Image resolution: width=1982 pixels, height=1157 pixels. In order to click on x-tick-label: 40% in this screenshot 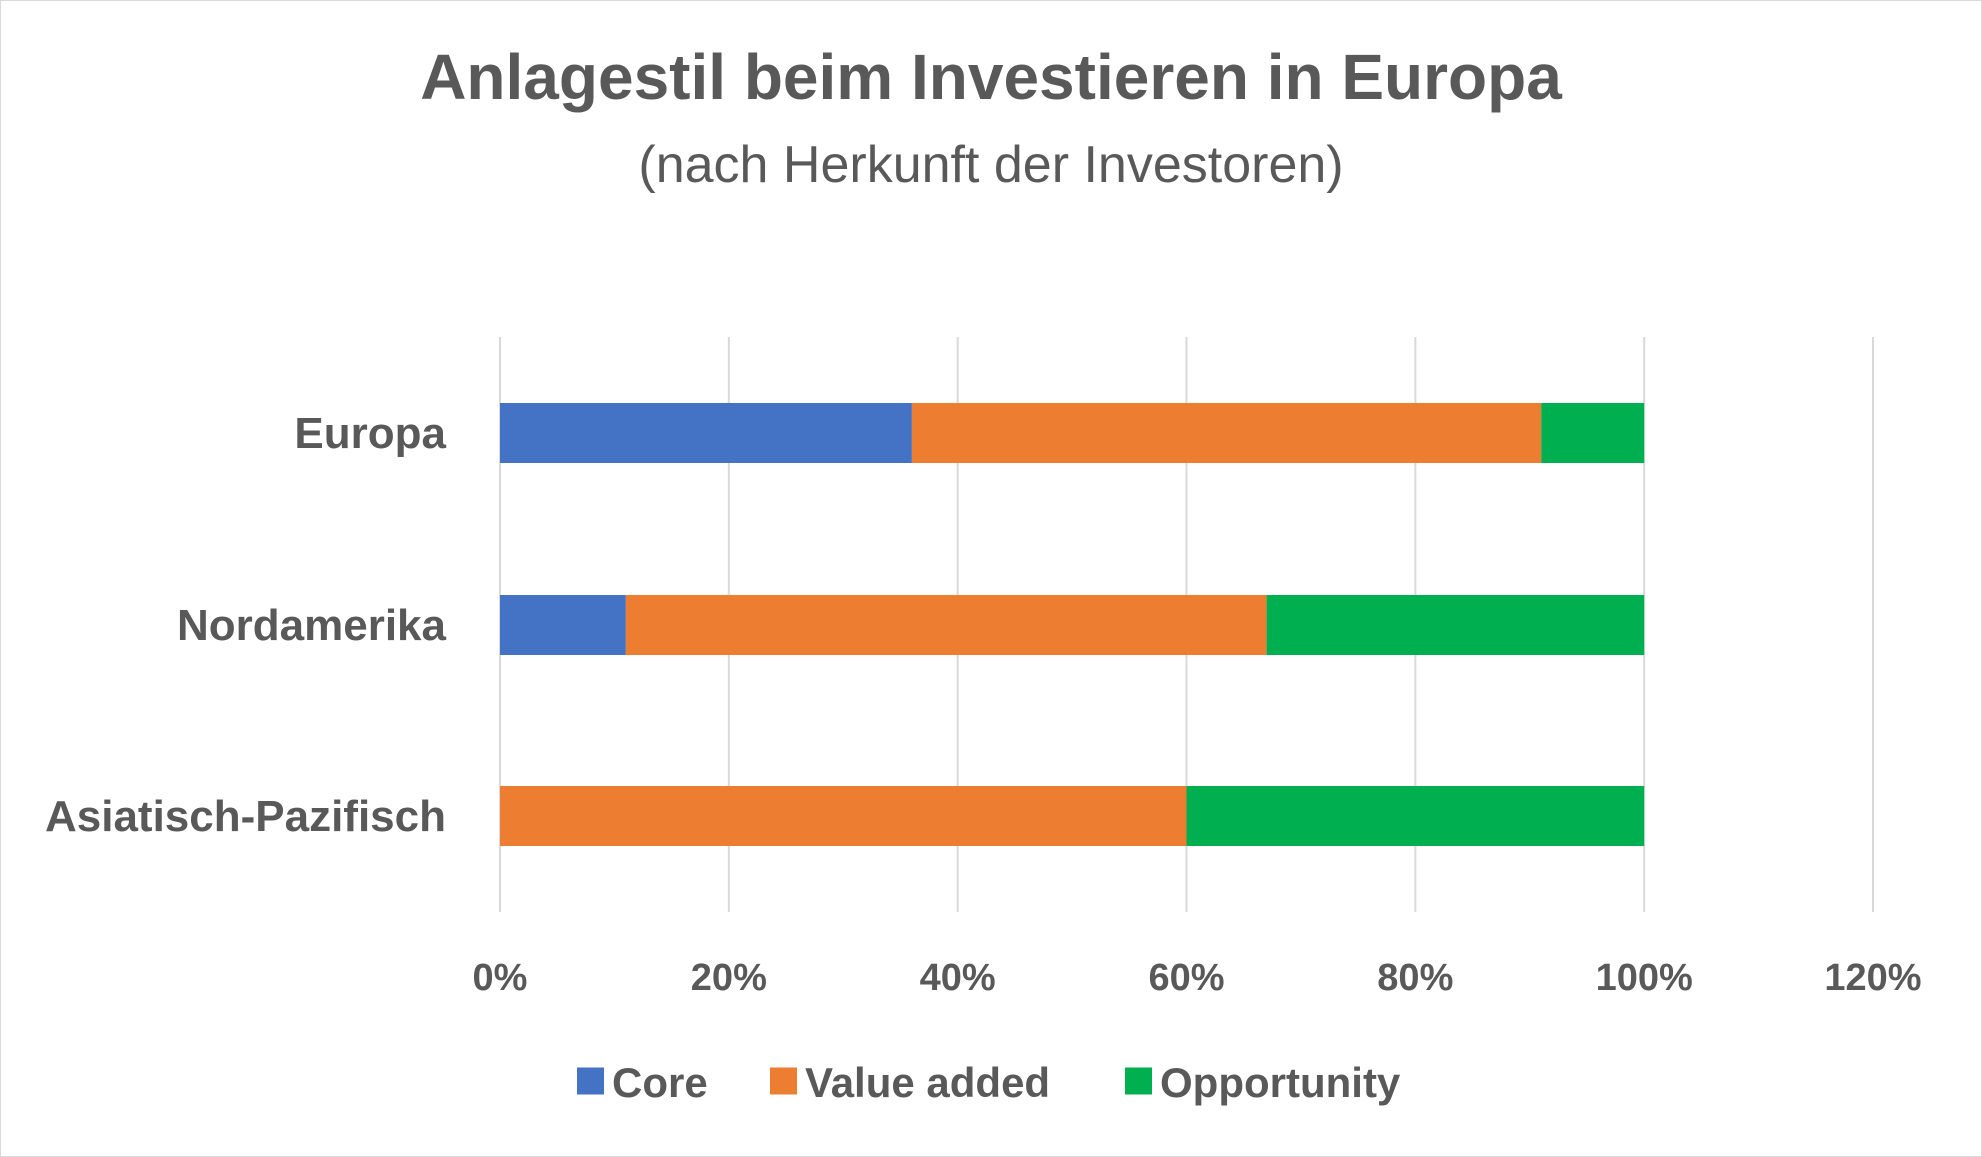, I will do `click(958, 978)`.